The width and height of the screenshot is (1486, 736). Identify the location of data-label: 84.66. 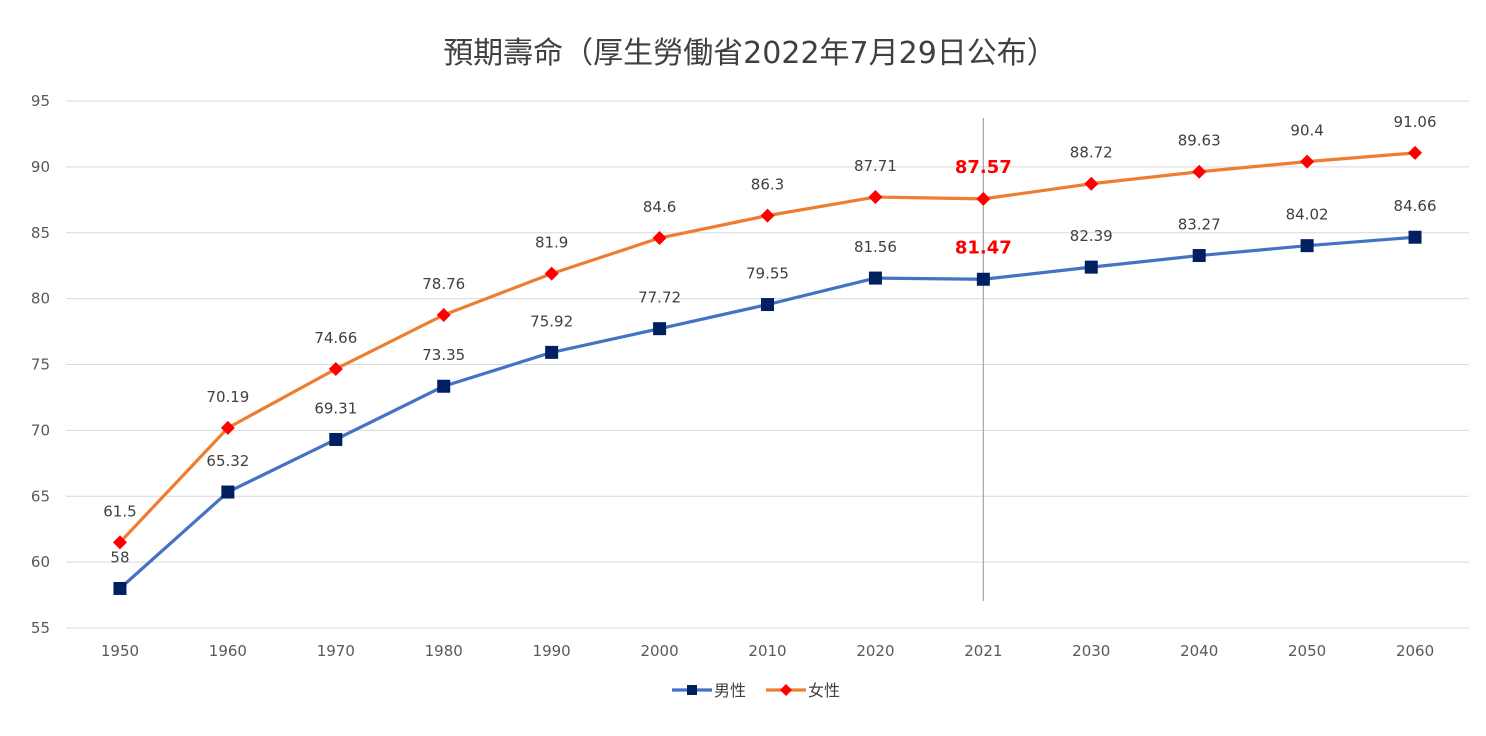
(1415, 206).